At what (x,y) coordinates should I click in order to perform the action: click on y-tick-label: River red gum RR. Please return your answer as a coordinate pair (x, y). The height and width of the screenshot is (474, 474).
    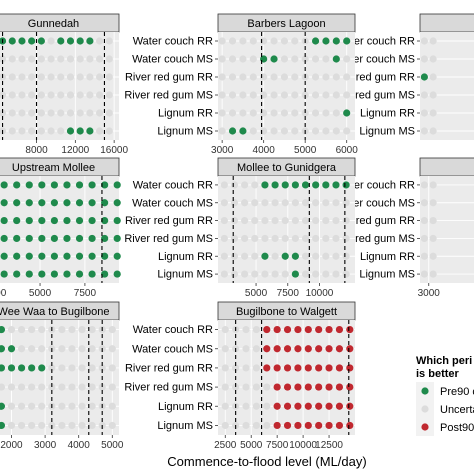
    Looking at the image, I should click on (169, 78).